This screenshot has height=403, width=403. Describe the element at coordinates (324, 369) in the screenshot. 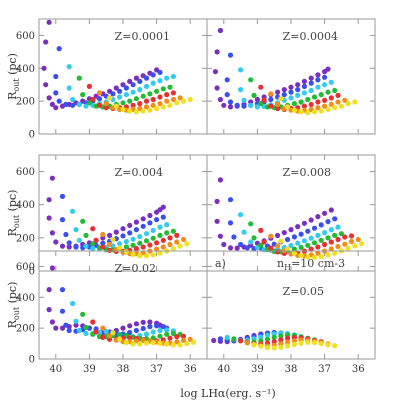

I see `x-tick-label: 37` at that location.